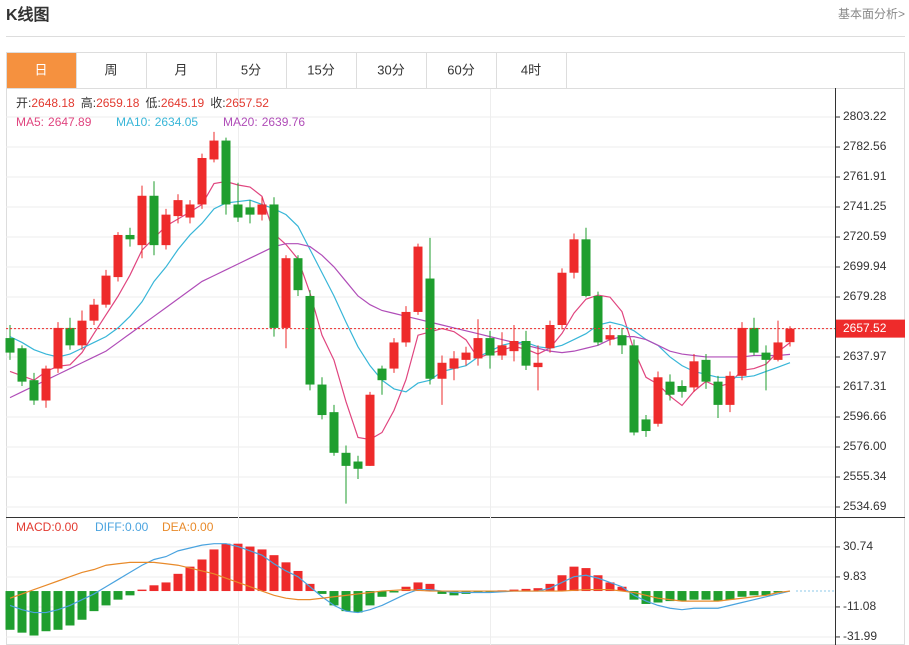 The image size is (909, 645). I want to click on y-tick-label: 2555.34, so click(865, 476).